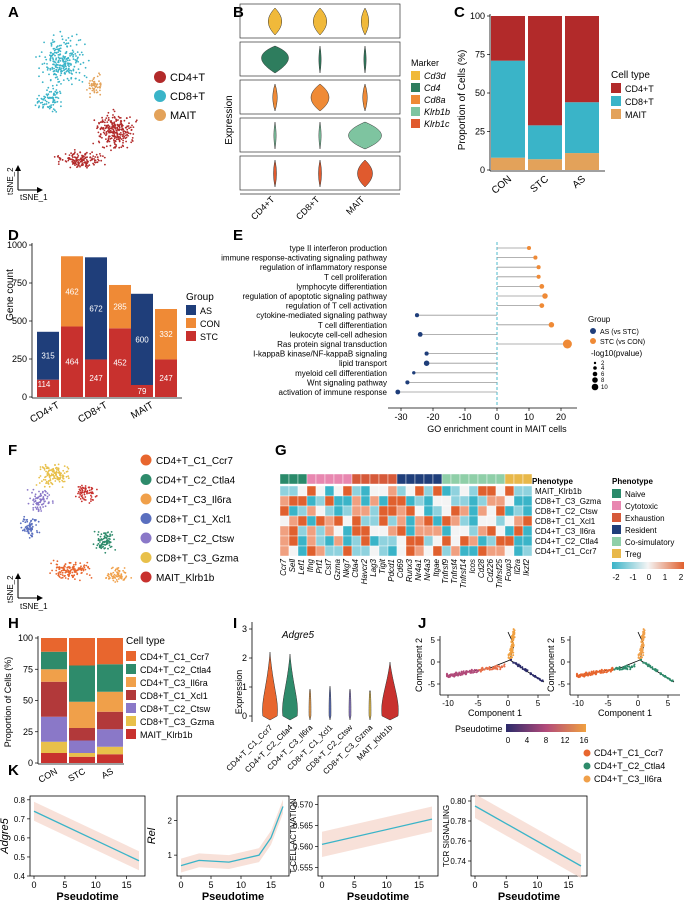 Image resolution: width=689 pixels, height=912 pixels. What do you see at coordinates (170, 855) in the screenshot?
I see `y-tick-label: 1` at bounding box center [170, 855].